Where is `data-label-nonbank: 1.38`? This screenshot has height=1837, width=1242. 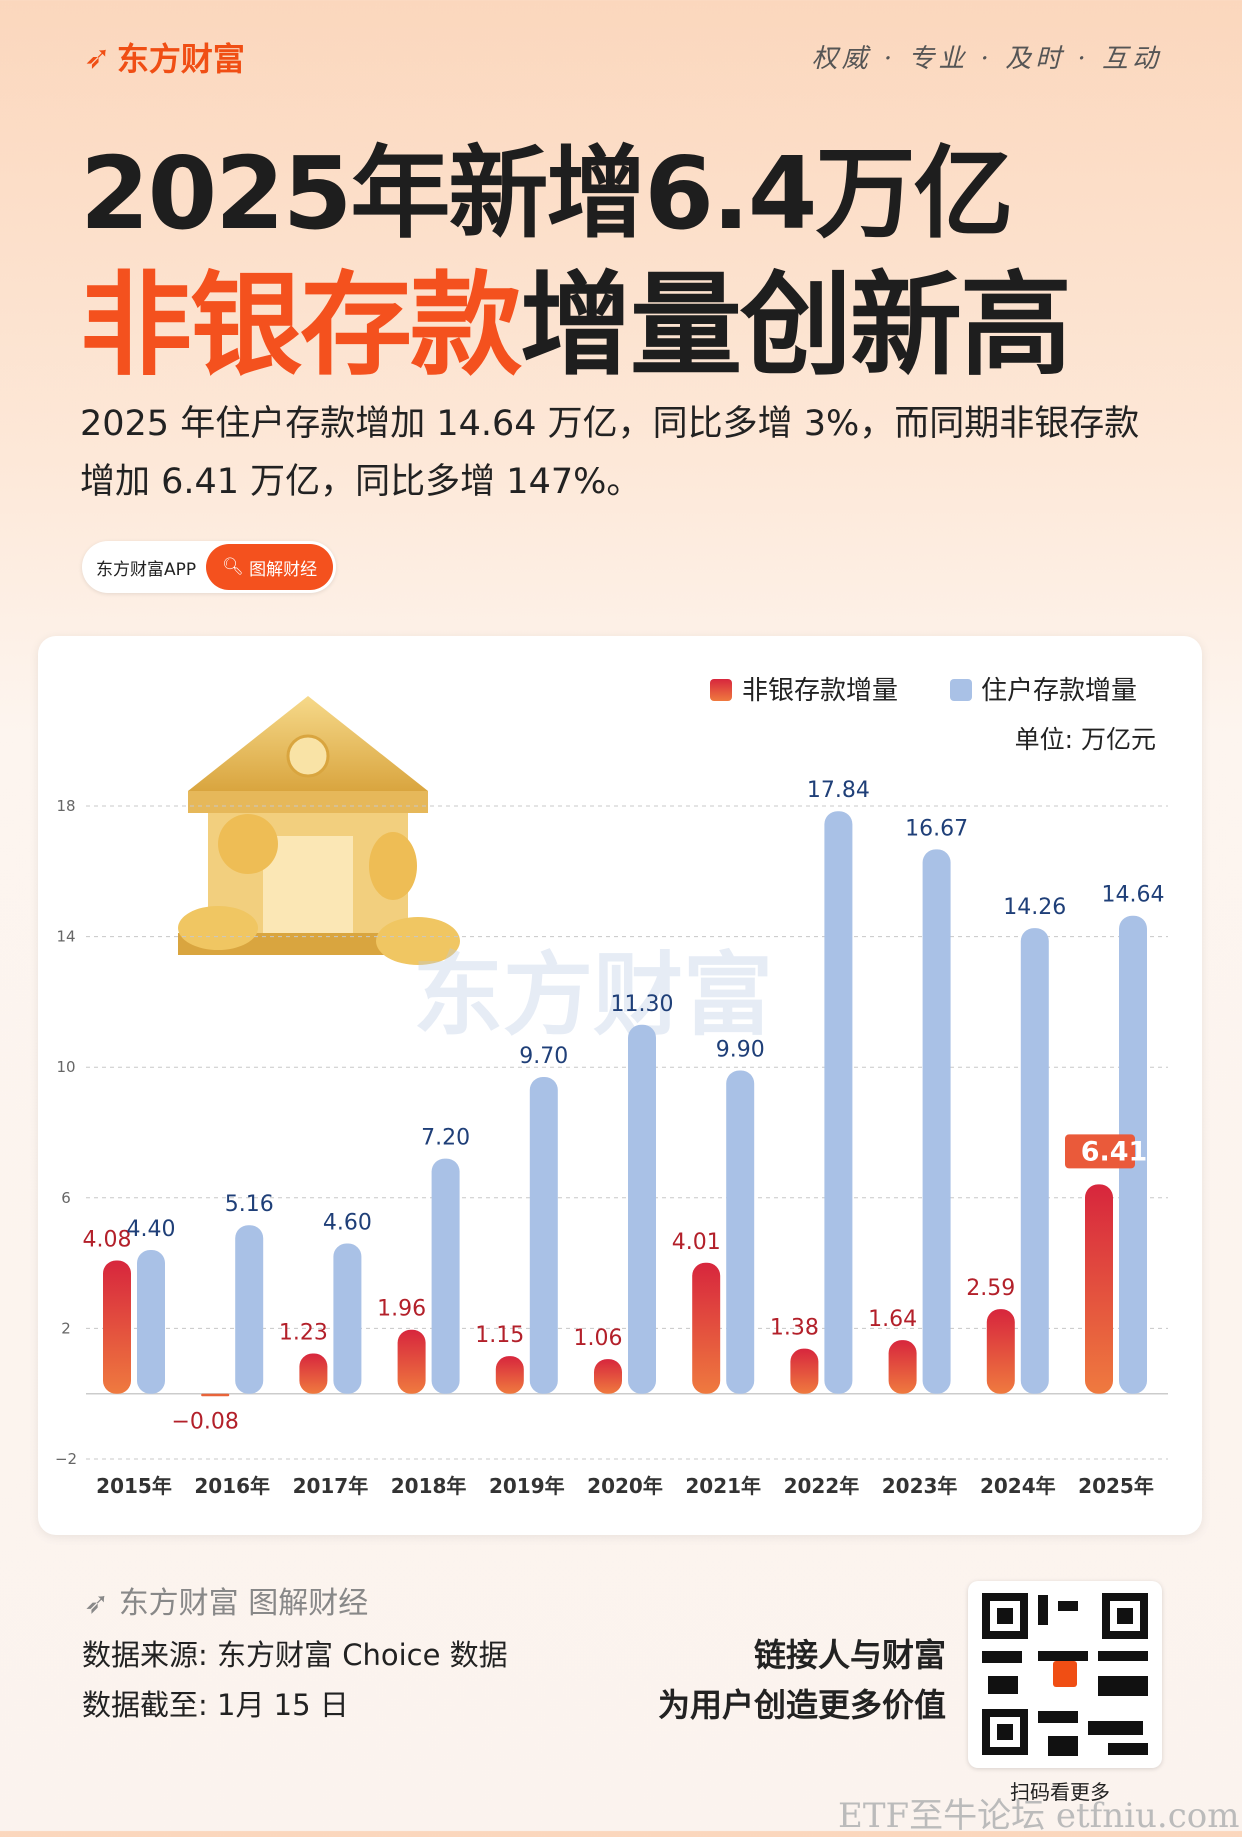 data-label-nonbank: 1.38 is located at coordinates (794, 1328).